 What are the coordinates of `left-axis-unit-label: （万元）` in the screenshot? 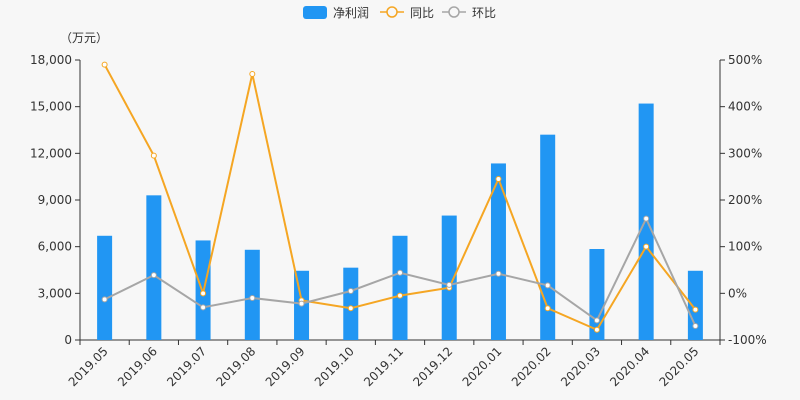 It's located at (84, 38).